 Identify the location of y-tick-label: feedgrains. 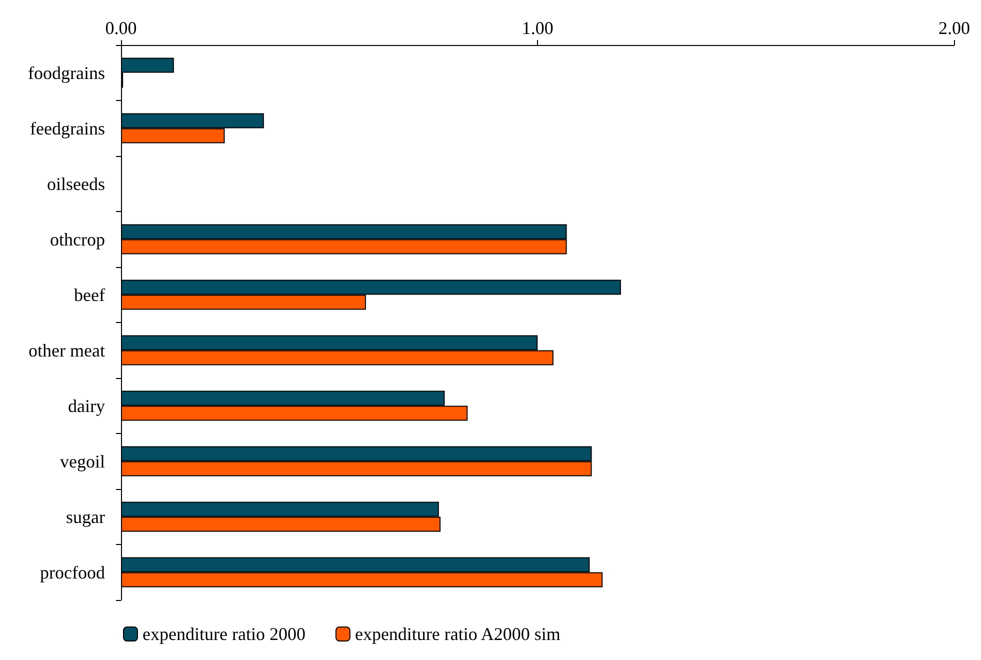
(67, 128).